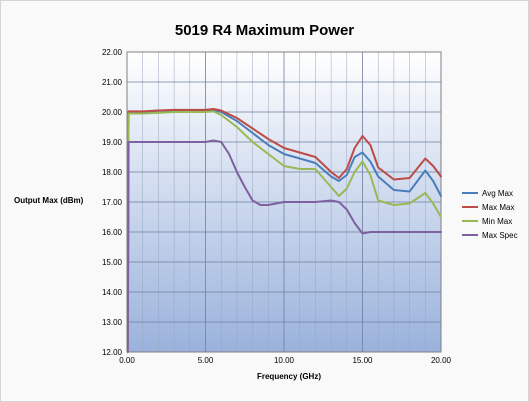 Image resolution: width=529 pixels, height=402 pixels. Describe the element at coordinates (112, 202) in the screenshot. I see `y-tick-label: 17.00` at that location.